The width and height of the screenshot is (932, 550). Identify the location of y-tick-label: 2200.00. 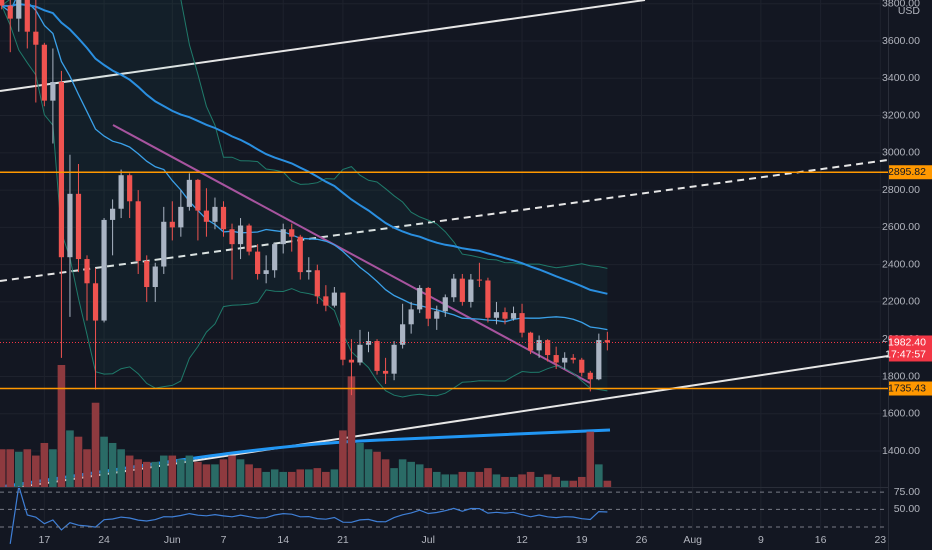
(901, 302).